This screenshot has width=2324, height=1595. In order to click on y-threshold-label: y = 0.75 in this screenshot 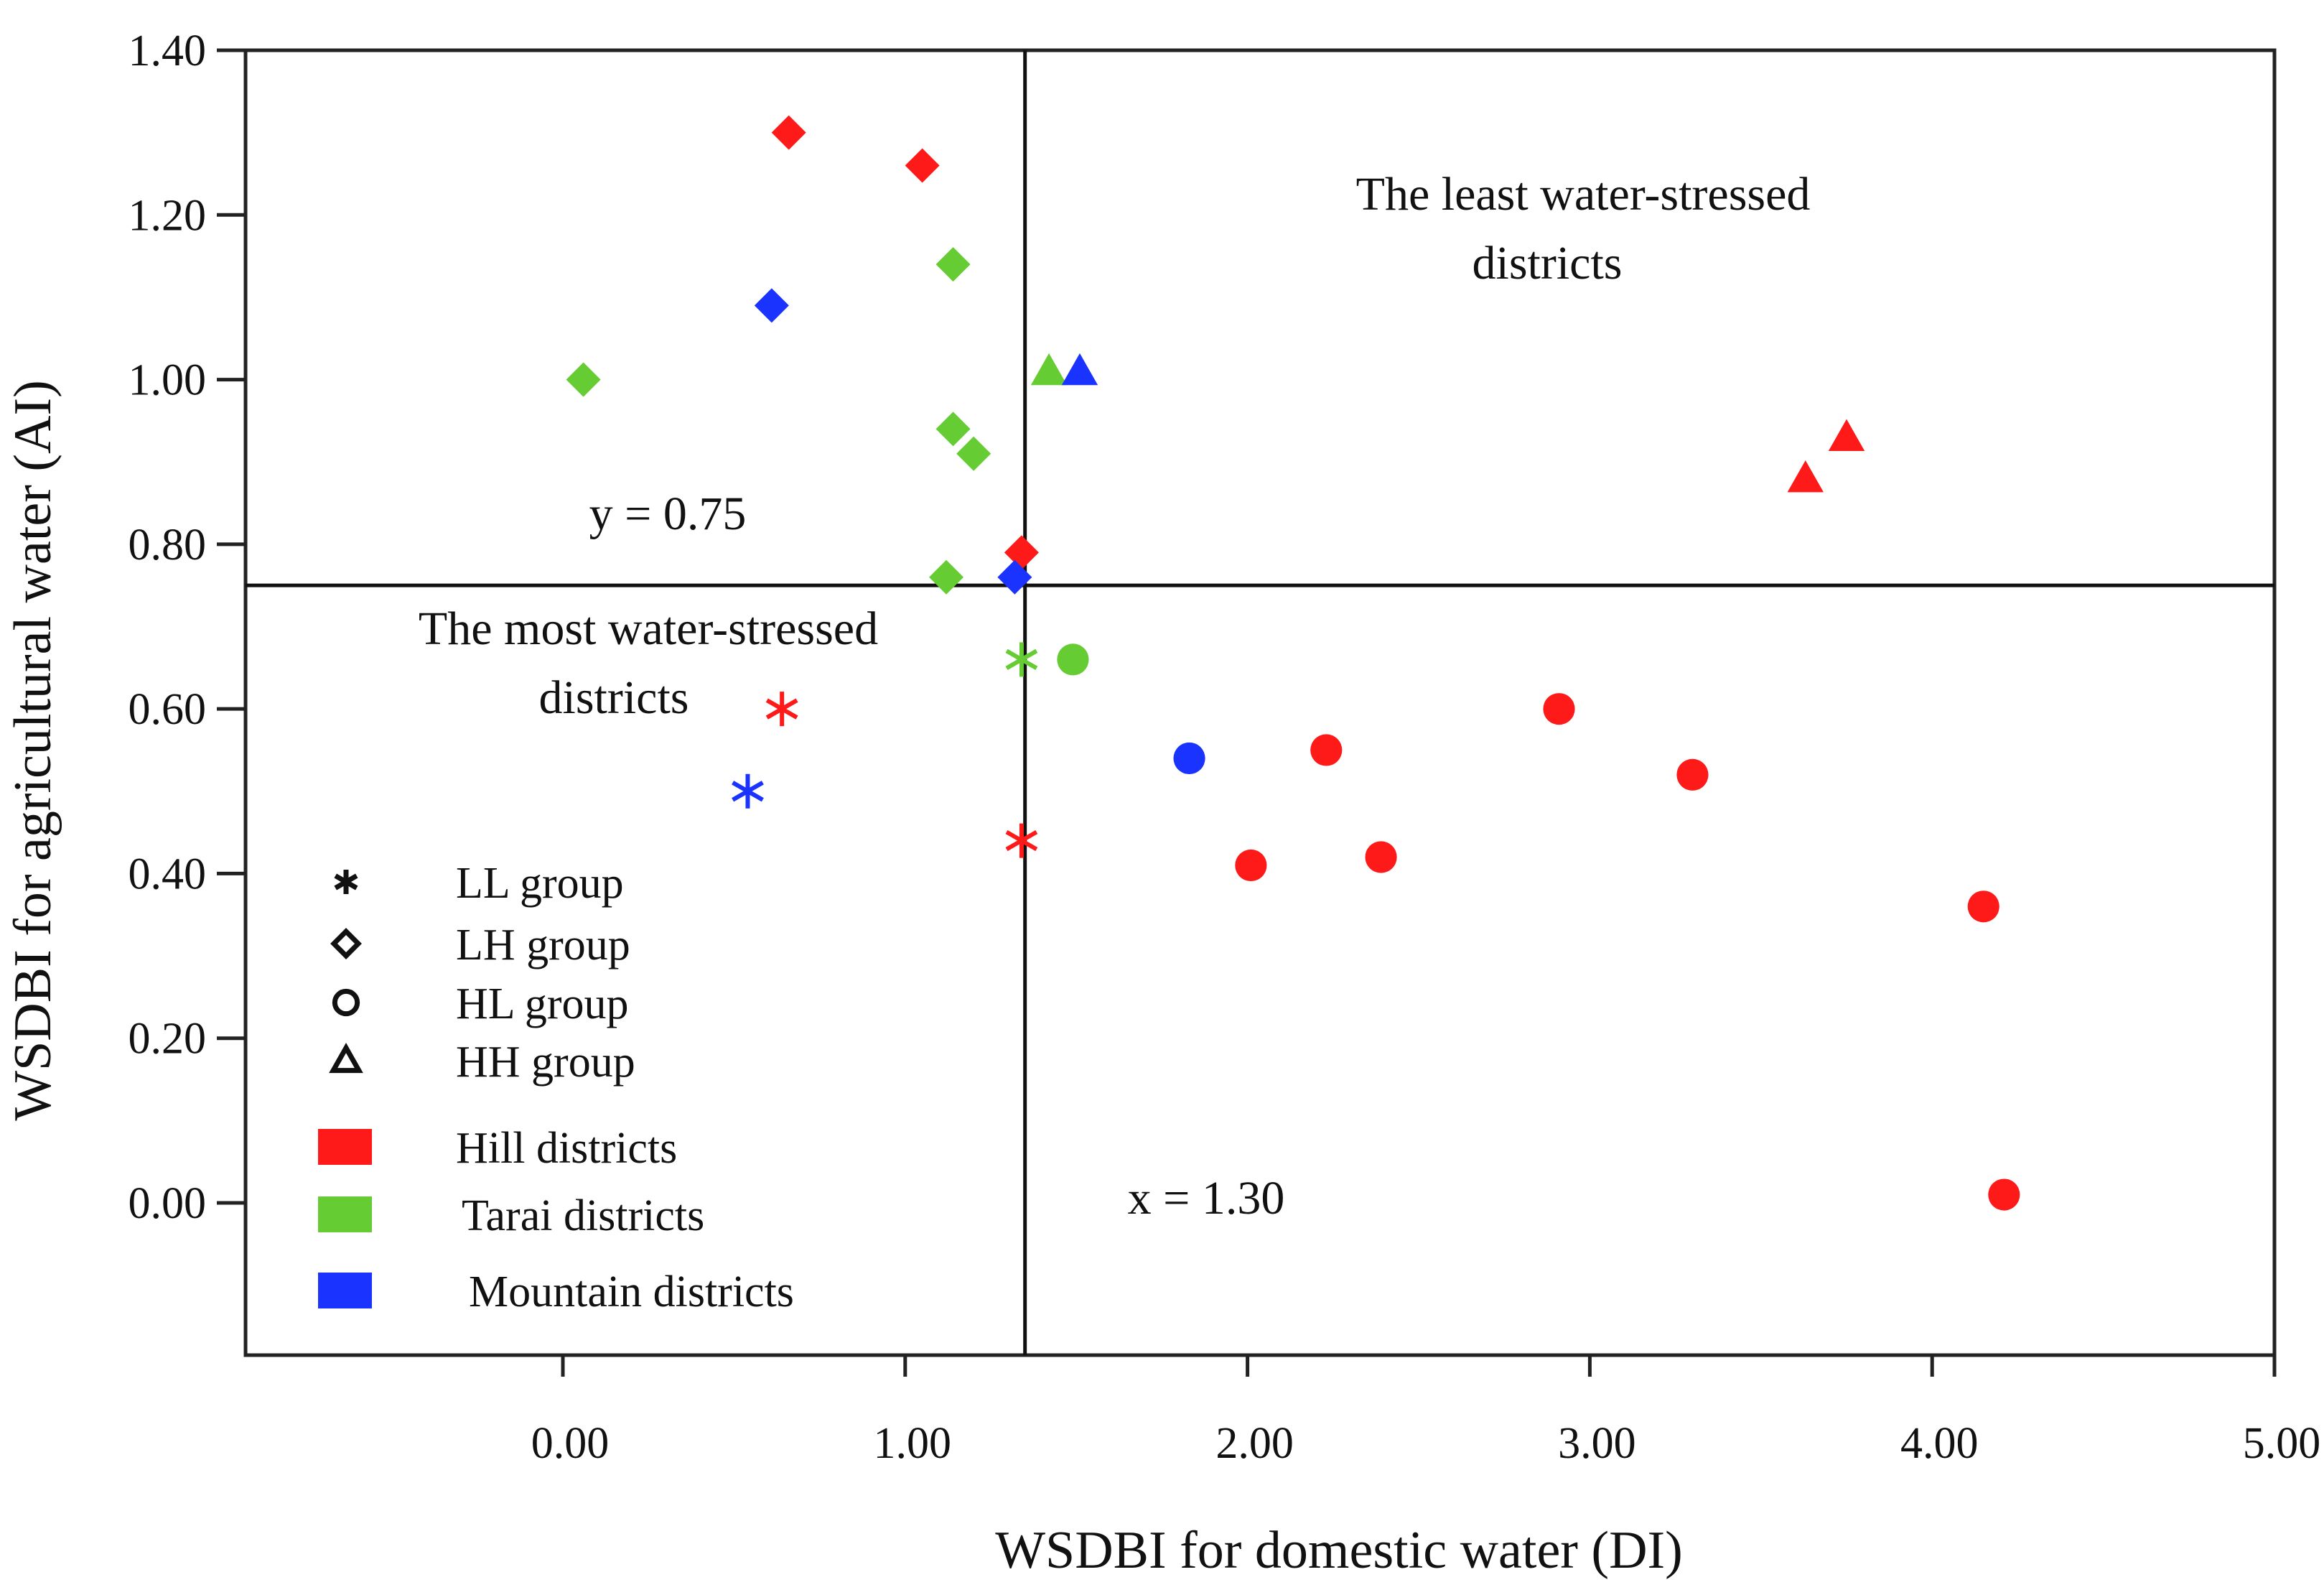, I will do `click(668, 514)`.